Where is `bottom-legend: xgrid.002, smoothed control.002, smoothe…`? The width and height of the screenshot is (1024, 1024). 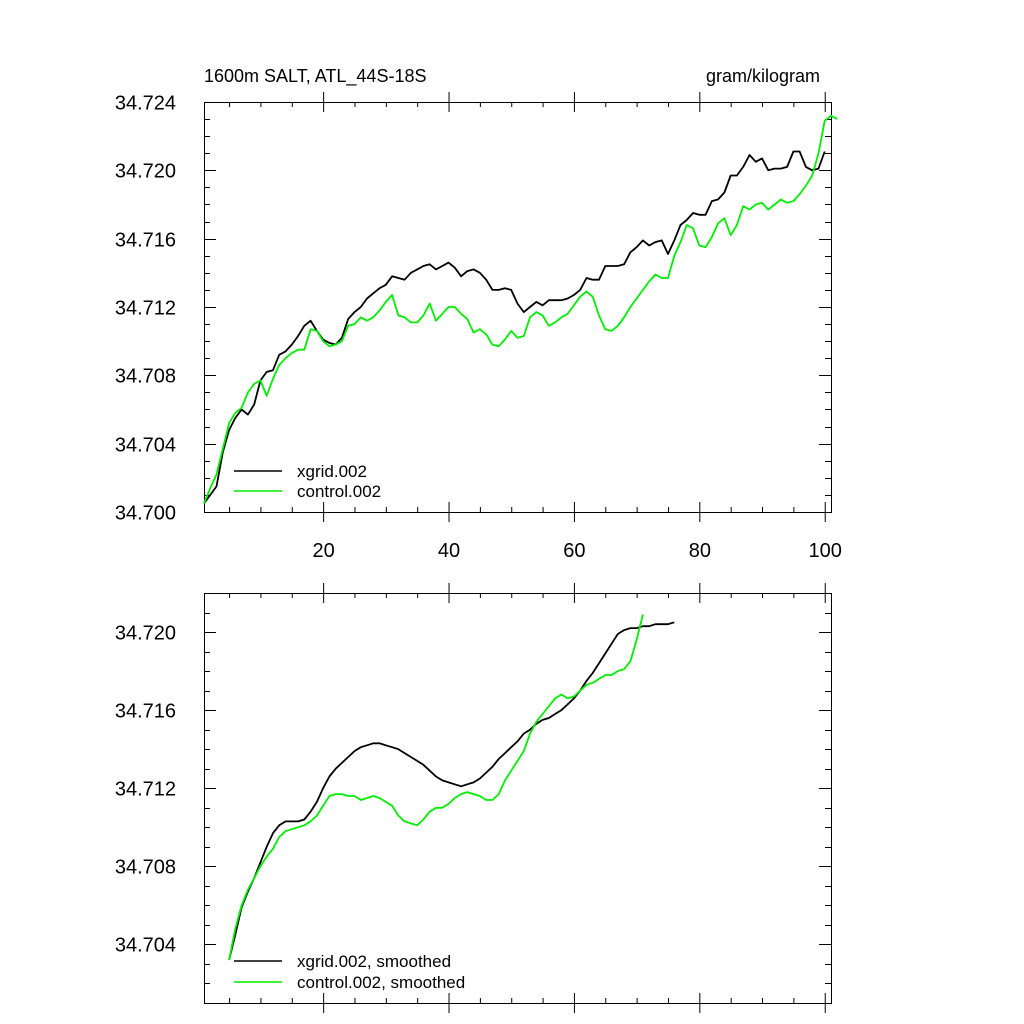 bottom-legend: xgrid.002, smoothed control.002, smoothe… is located at coordinates (349, 972).